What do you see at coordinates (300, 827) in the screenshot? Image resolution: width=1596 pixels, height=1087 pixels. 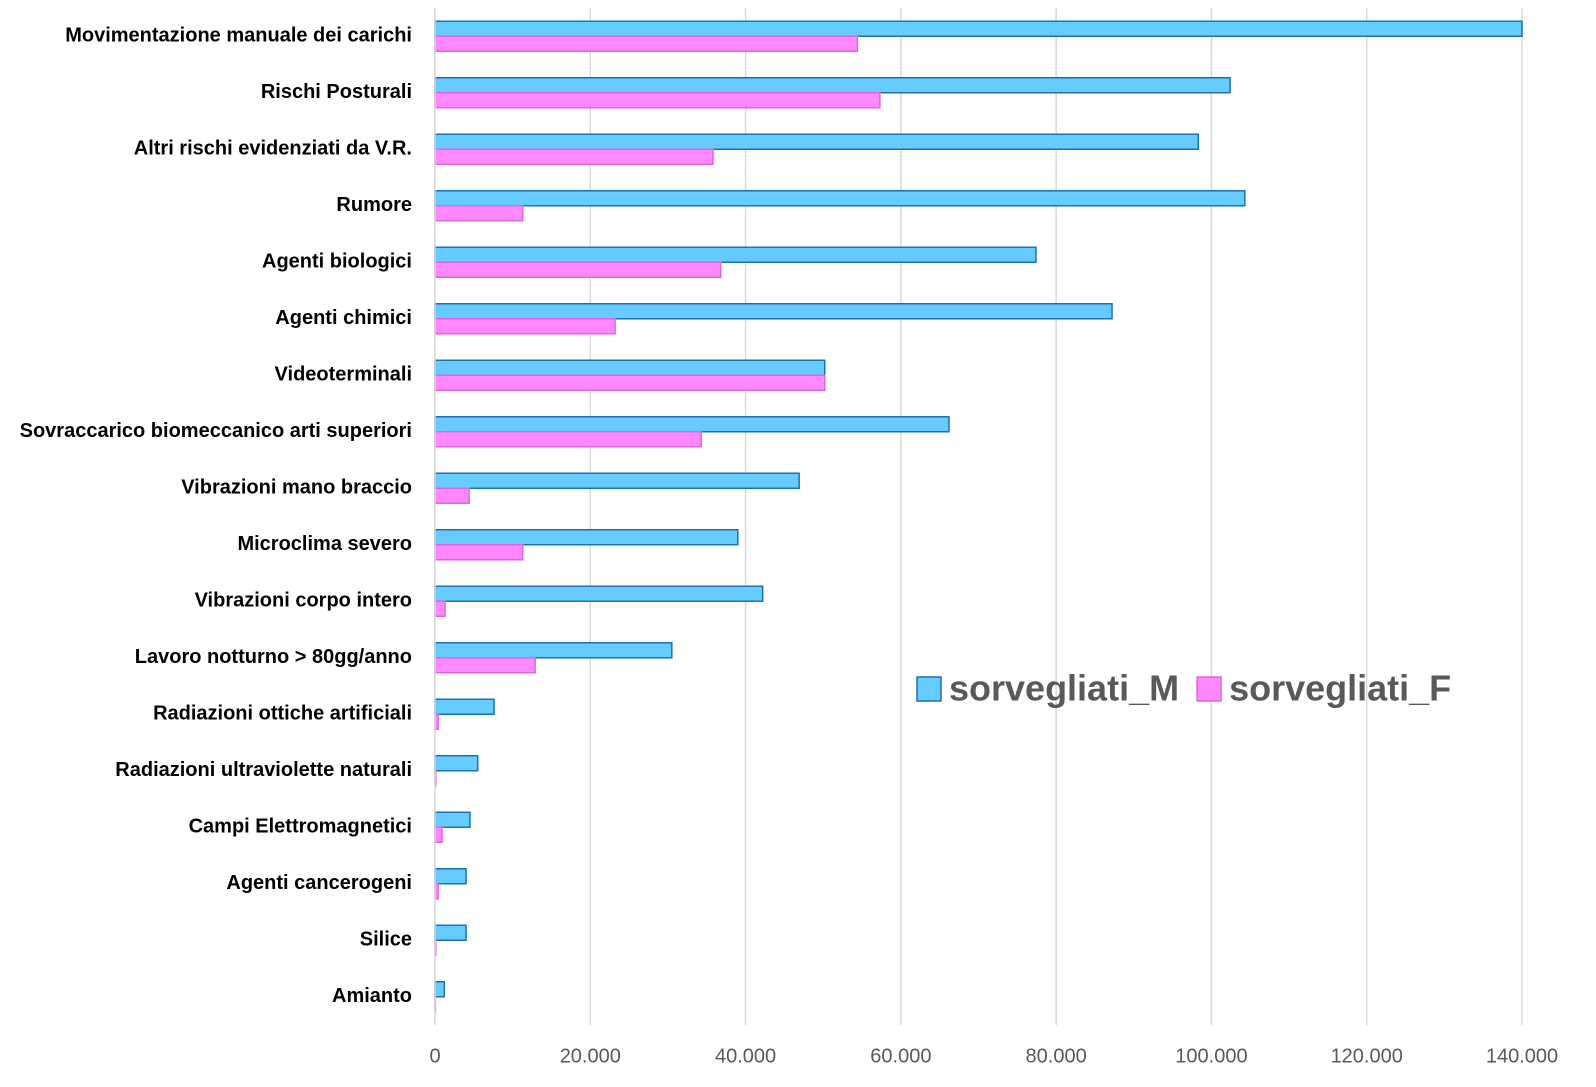 I see `category-label: Campi Elettromagnetici` at bounding box center [300, 827].